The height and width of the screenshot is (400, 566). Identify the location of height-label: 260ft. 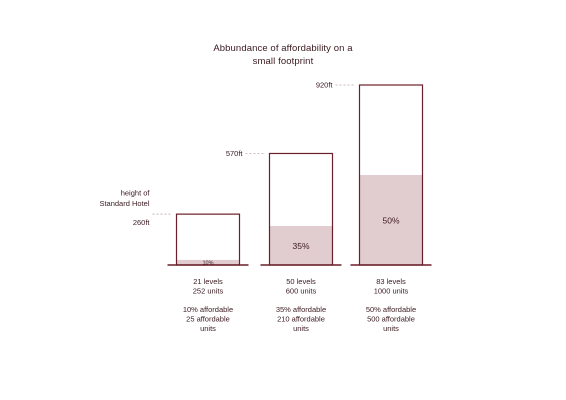
(142, 222).